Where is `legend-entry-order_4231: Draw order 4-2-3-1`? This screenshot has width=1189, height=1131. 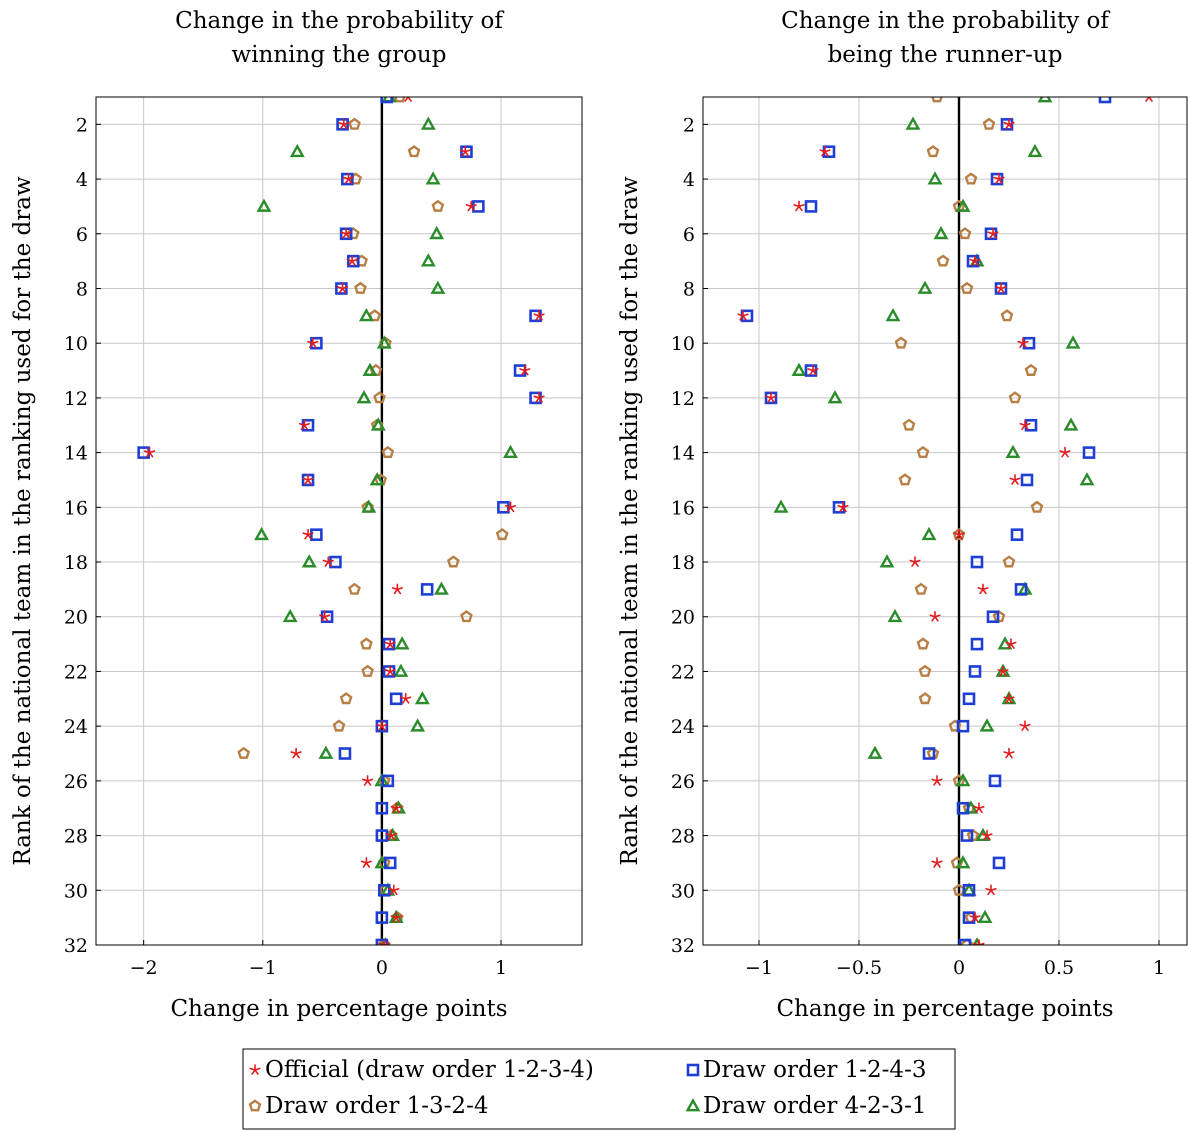 legend-entry-order_4231: Draw order 4-2-3-1 is located at coordinates (805, 1106).